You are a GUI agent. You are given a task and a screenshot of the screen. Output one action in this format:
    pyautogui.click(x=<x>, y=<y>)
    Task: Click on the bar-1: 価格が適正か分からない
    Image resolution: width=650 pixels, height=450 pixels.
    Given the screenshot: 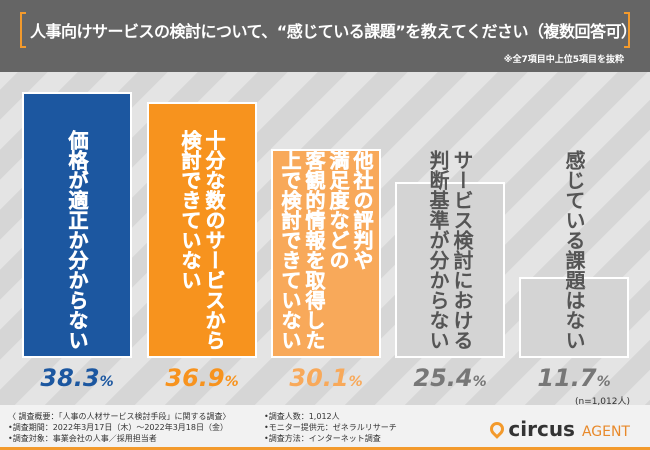 What is the action you would take?
    pyautogui.click(x=77, y=225)
    